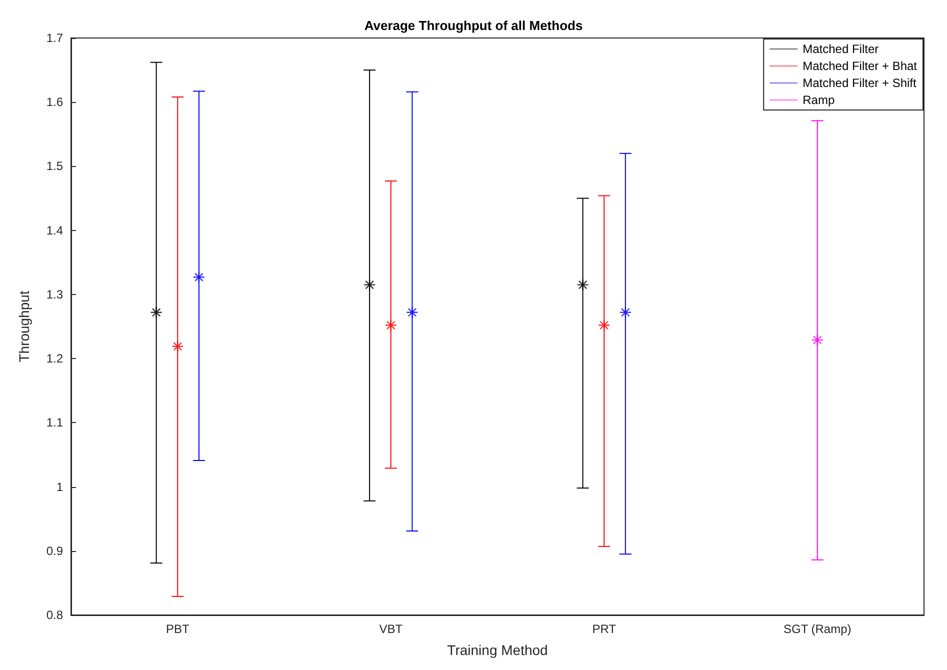  Describe the element at coordinates (497, 650) in the screenshot. I see `x-axis-title: Training Method` at that location.